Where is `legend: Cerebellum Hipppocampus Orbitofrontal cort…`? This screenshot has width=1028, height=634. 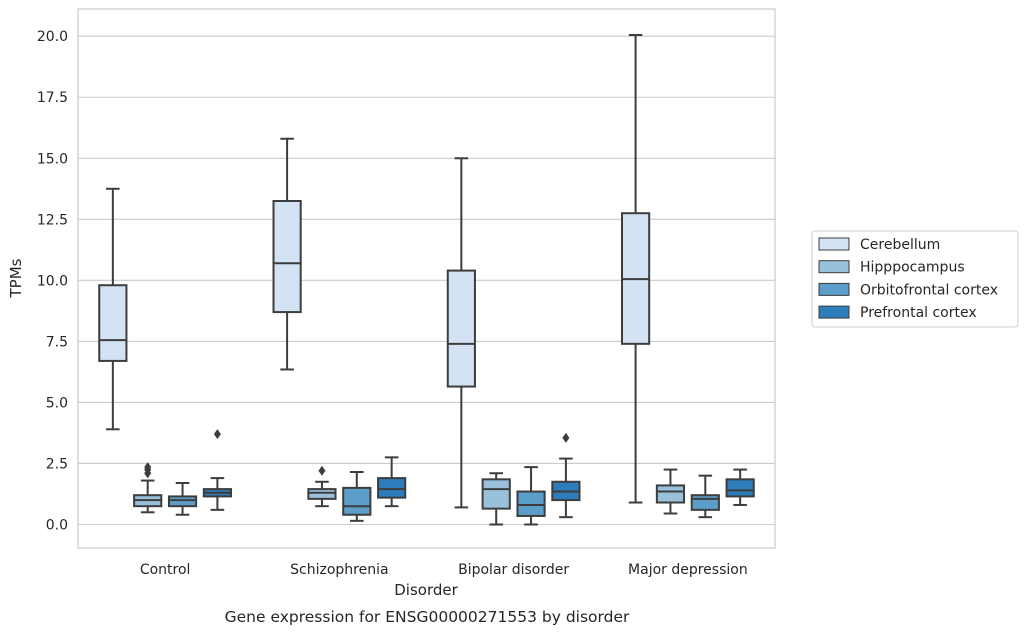 legend: Cerebellum Hipppocampus Orbitofrontal cort… is located at coordinates (915, 279).